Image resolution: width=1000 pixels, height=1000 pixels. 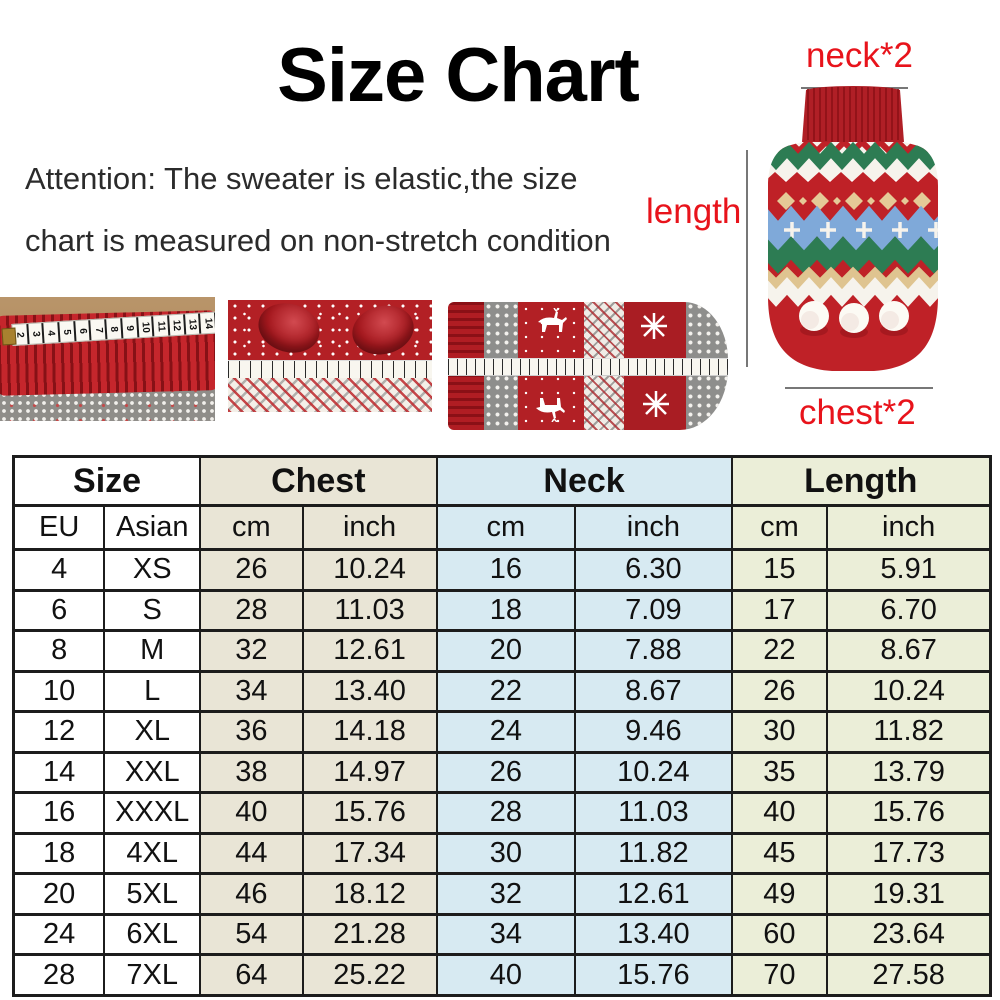 I want to click on column-group-neck: Neck, so click(x=584, y=481).